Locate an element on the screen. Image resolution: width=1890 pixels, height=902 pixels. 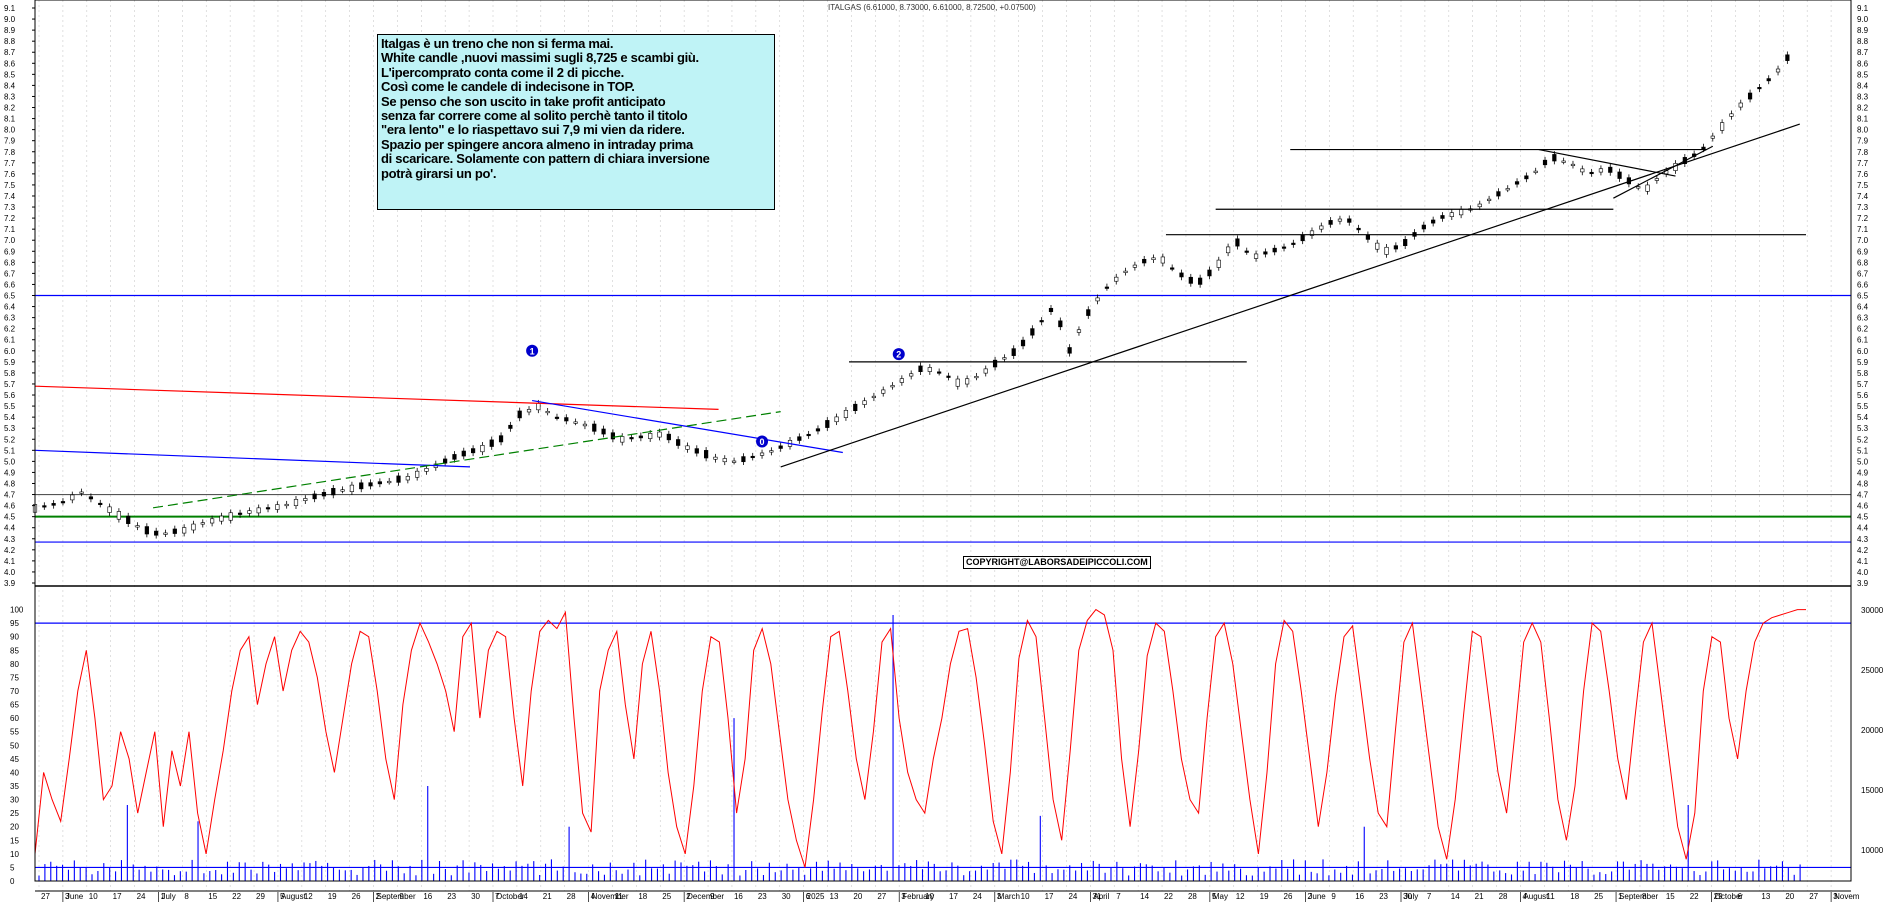
price-tick-right: 4.2 is located at coordinates (1863, 550).